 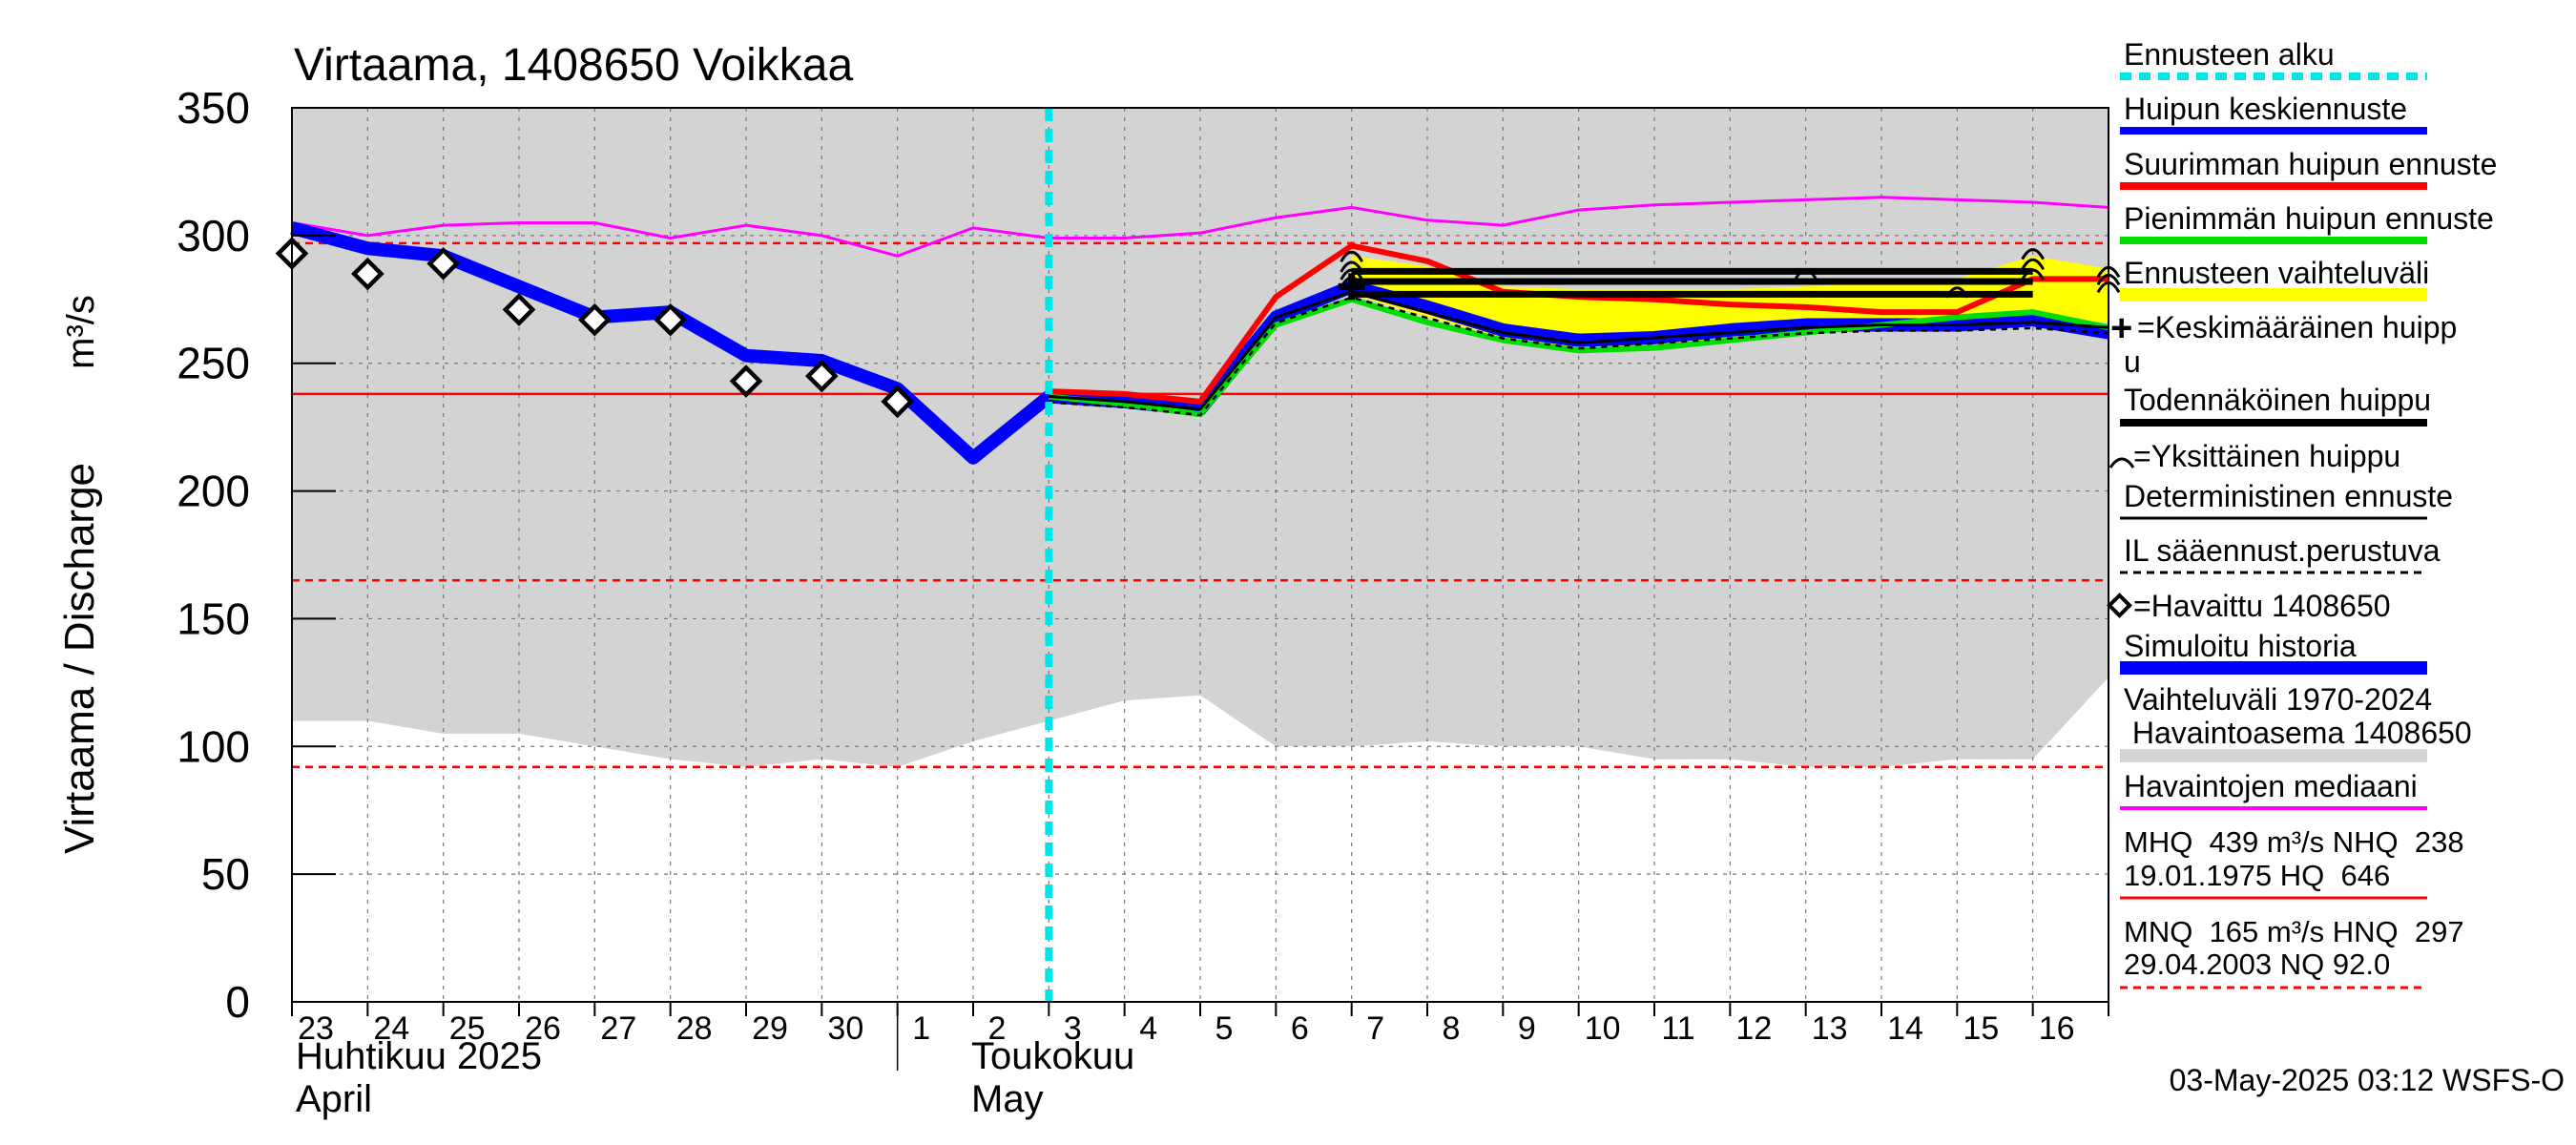 I want to click on legend-item-probable-peak: Todennäköinen huippu, so click(x=2275, y=405).